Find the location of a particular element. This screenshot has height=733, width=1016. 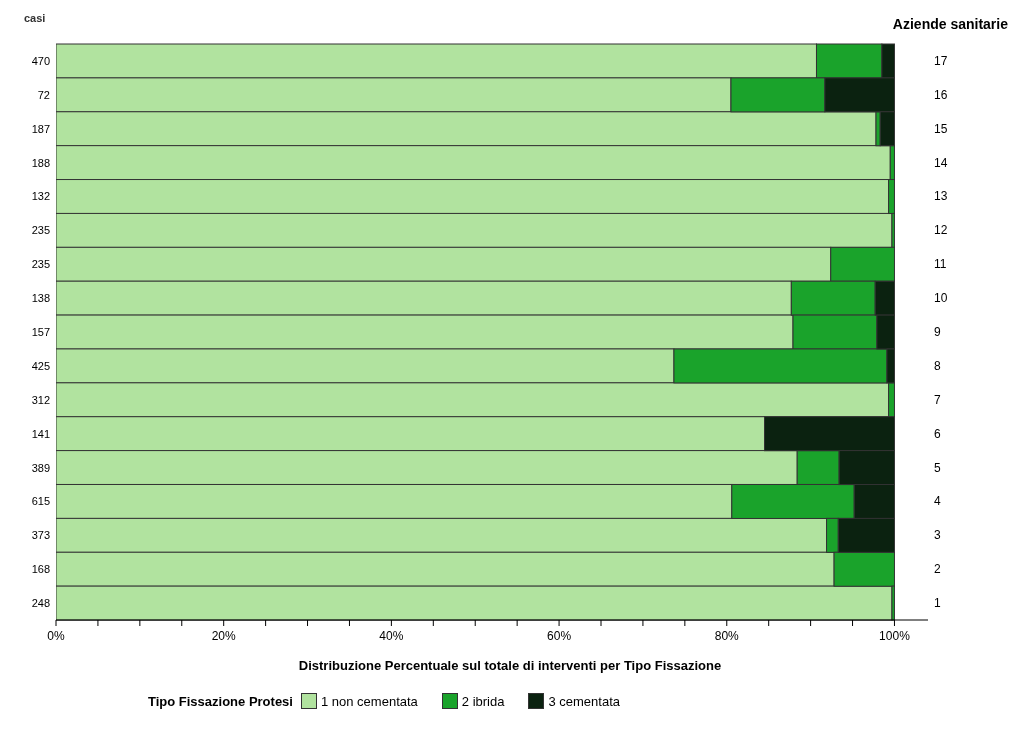

y-axis-title: casi is located at coordinates (35, 18).